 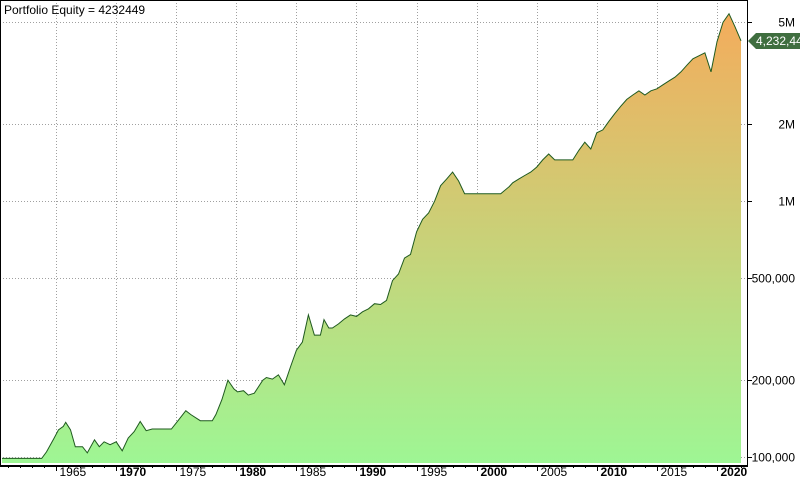 What do you see at coordinates (674, 472) in the screenshot?
I see `x-tick-label: 2015` at bounding box center [674, 472].